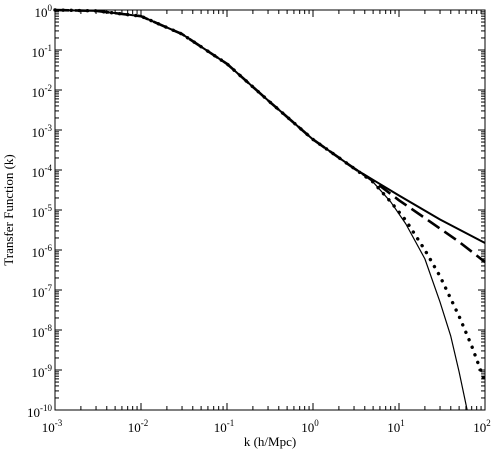  Describe the element at coordinates (42, 251) in the screenshot. I see `y-tick-label: 10⁻⁶` at that location.